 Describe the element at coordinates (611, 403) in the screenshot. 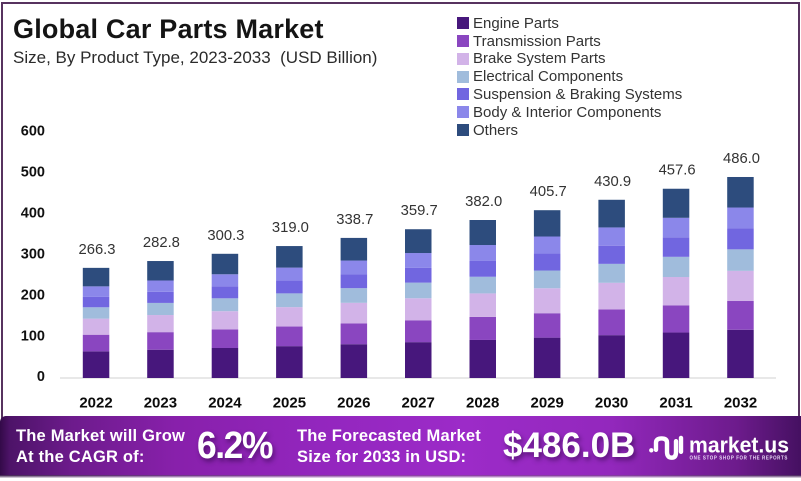

I see `svg-text: 2030` at that location.